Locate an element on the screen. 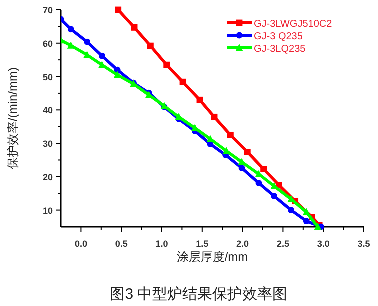 Image resolution: width=378 pixels, height=306 pixels. y-tick-label: 10 is located at coordinates (47, 211).